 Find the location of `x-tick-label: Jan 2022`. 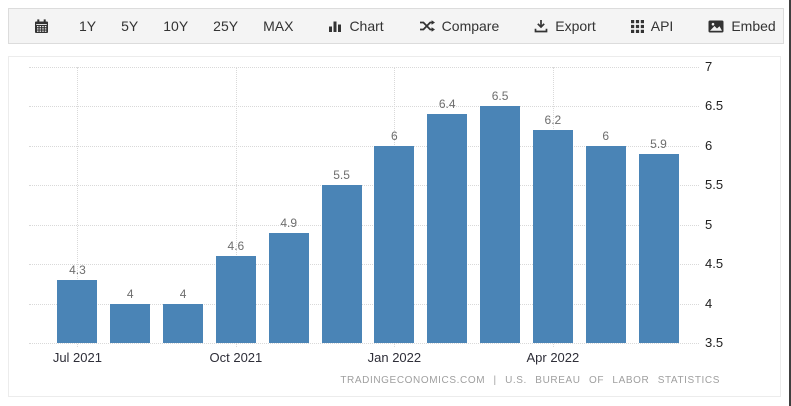

x-tick-label: Jan 2022 is located at coordinates (394, 357).